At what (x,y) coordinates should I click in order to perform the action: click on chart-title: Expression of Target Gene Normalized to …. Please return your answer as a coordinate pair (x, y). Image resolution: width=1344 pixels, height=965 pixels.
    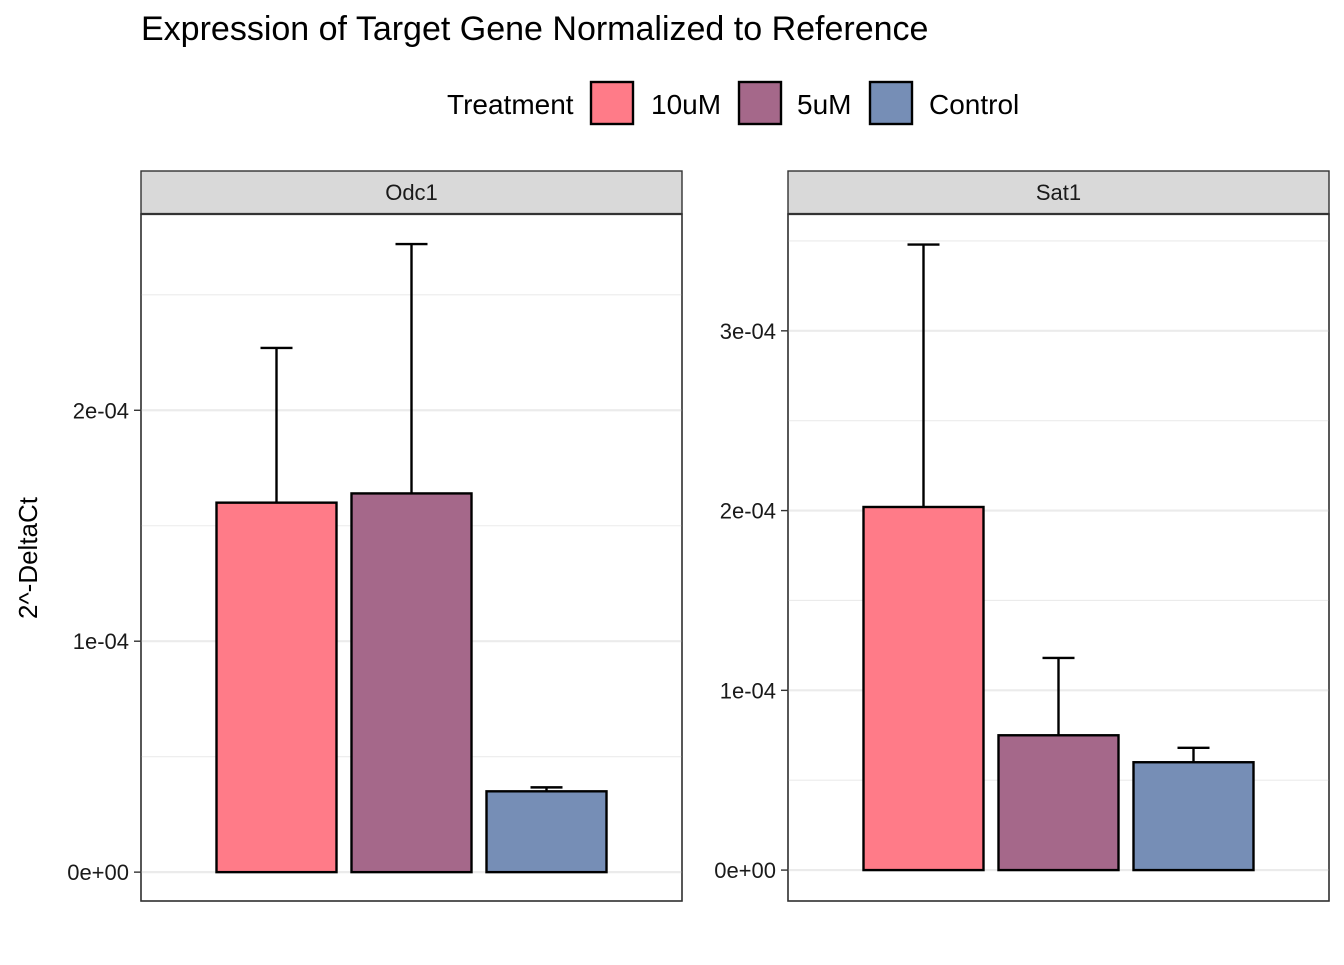
    Looking at the image, I should click on (534, 29).